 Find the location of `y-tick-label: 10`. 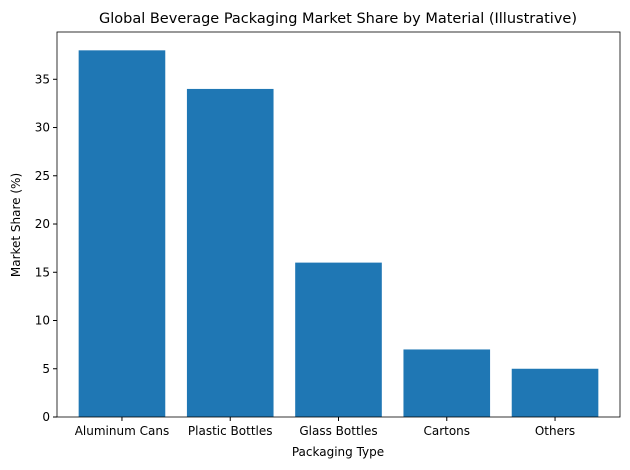

y-tick-label: 10 is located at coordinates (42, 321).